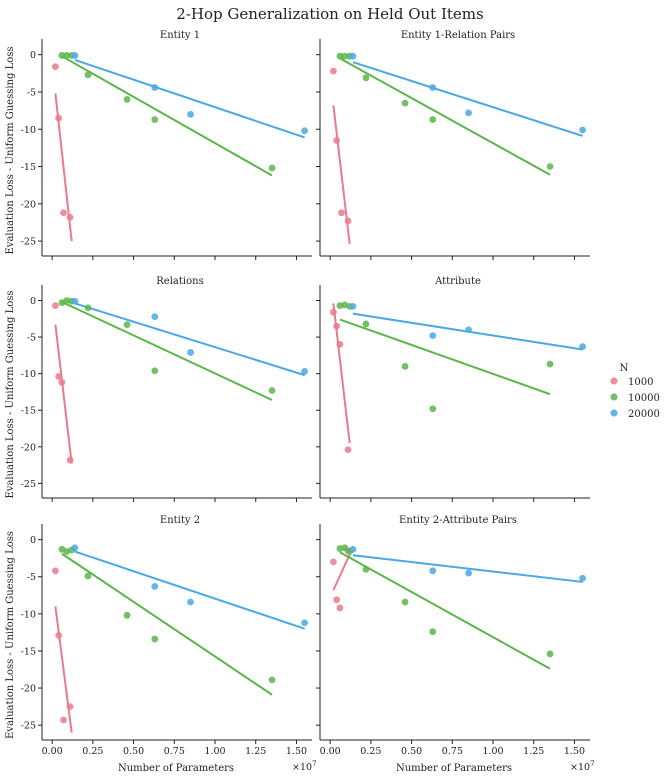 This screenshot has width=665, height=783. What do you see at coordinates (574, 751) in the screenshot?
I see `x-tick-label: 1.50` at bounding box center [574, 751].